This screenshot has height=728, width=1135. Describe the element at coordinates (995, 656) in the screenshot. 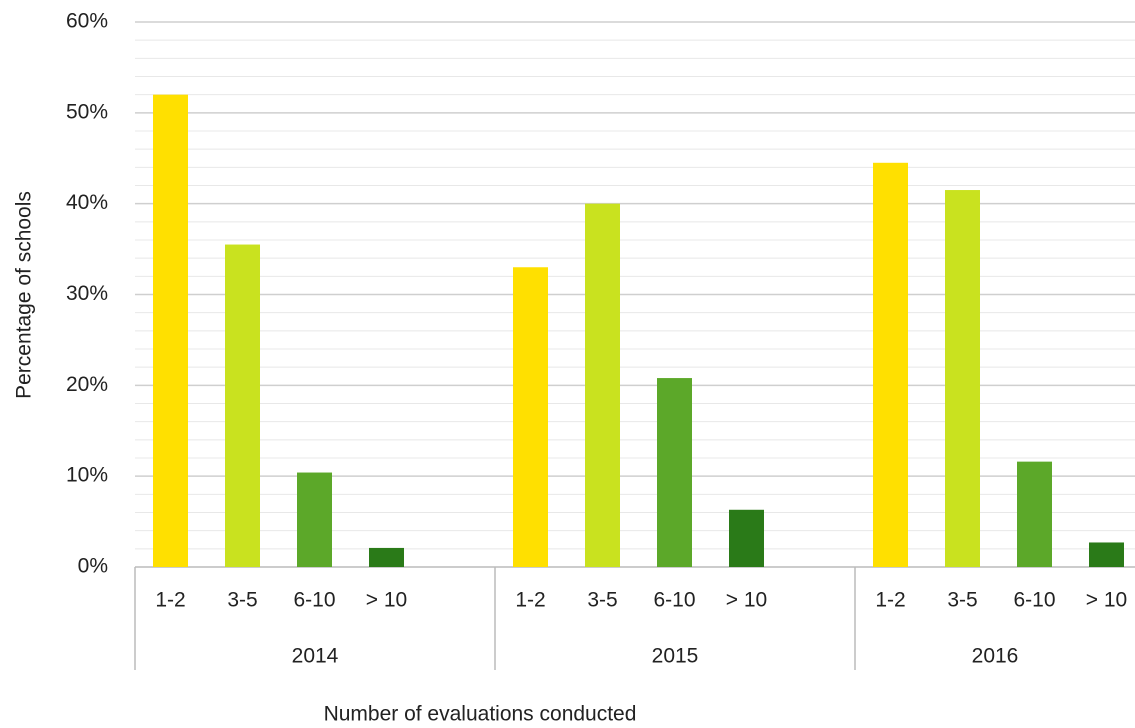

I see `x-group-label: 2016` at that location.